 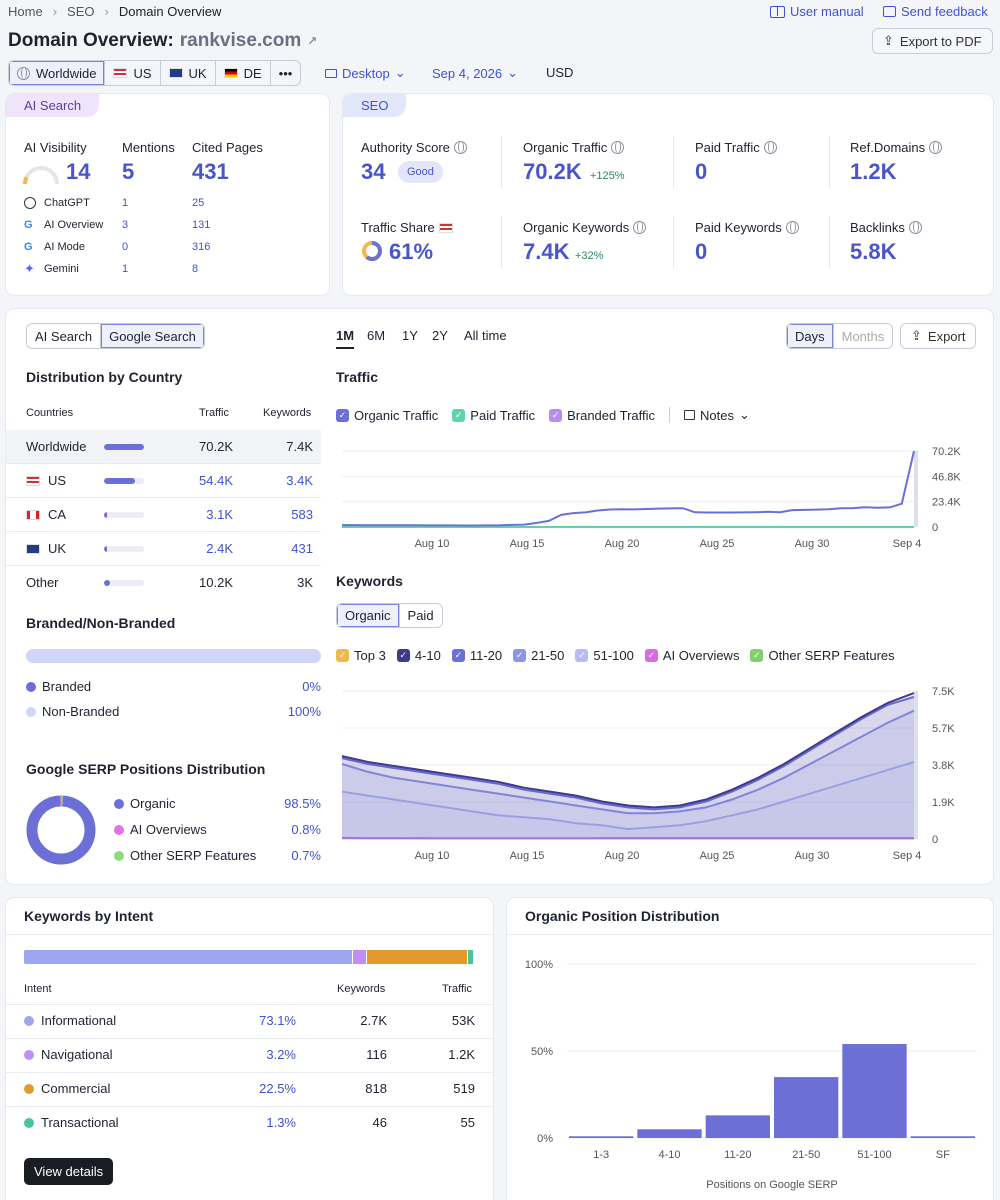 I want to click on legend-item: ✓ AI Overviews, so click(x=691, y=655).